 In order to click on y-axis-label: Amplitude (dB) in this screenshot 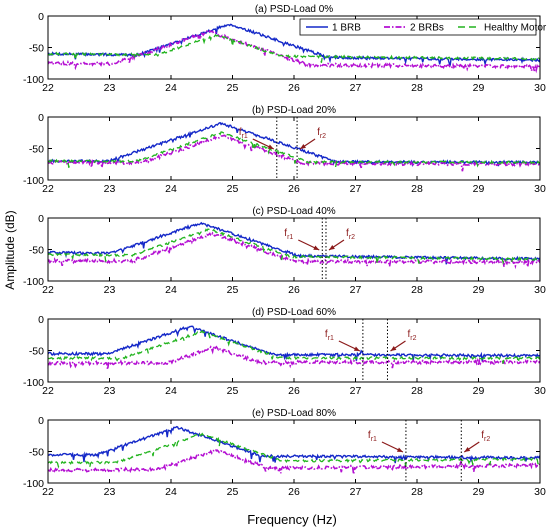, I will do `click(10, 249)`.